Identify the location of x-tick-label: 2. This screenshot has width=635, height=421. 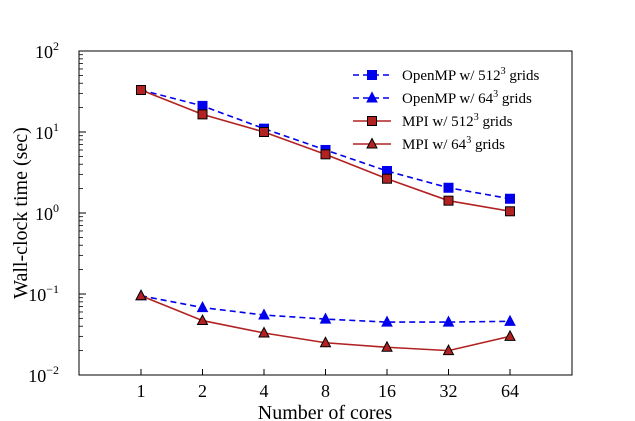
(202, 391).